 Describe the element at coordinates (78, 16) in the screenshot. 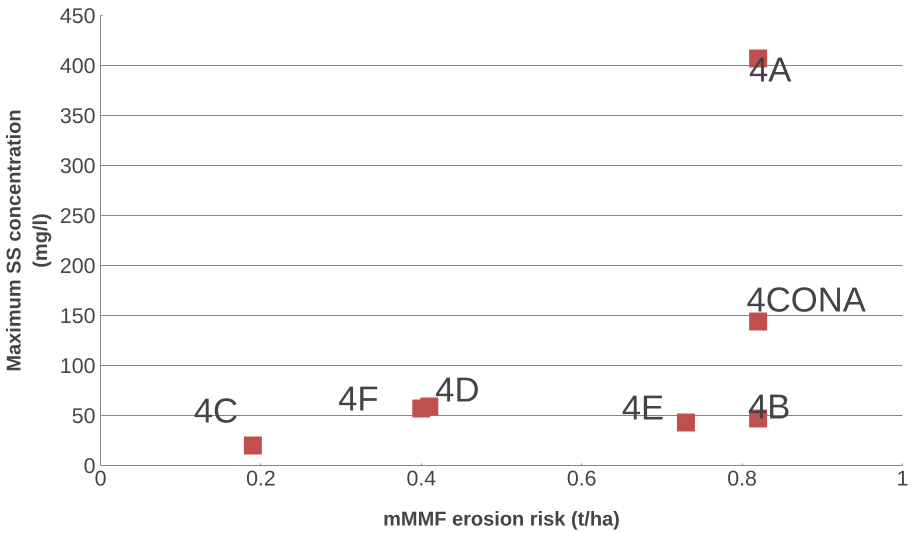

I see `y-tick-label: 450` at that location.